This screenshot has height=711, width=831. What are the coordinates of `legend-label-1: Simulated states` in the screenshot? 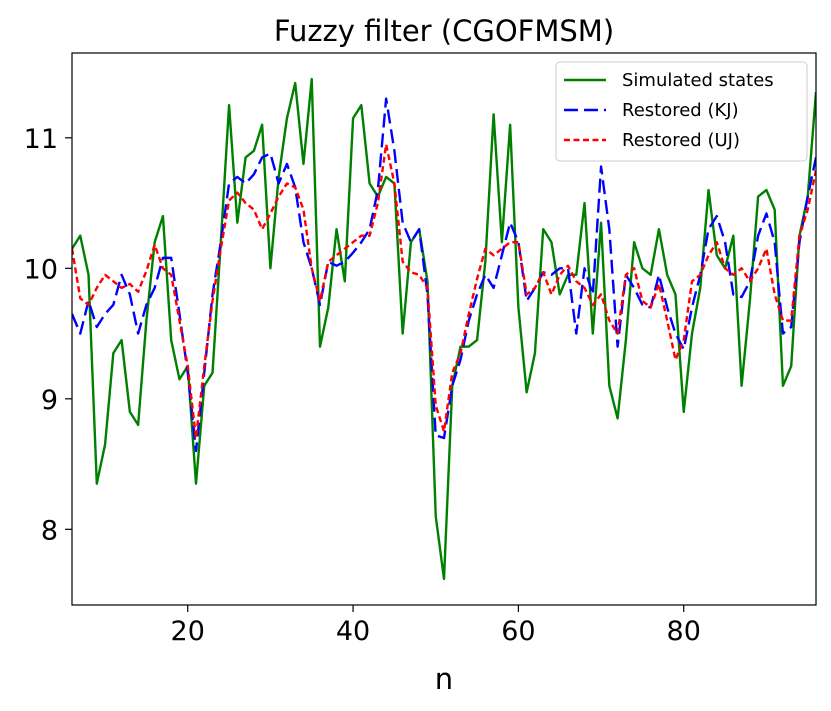 It's located at (698, 80).